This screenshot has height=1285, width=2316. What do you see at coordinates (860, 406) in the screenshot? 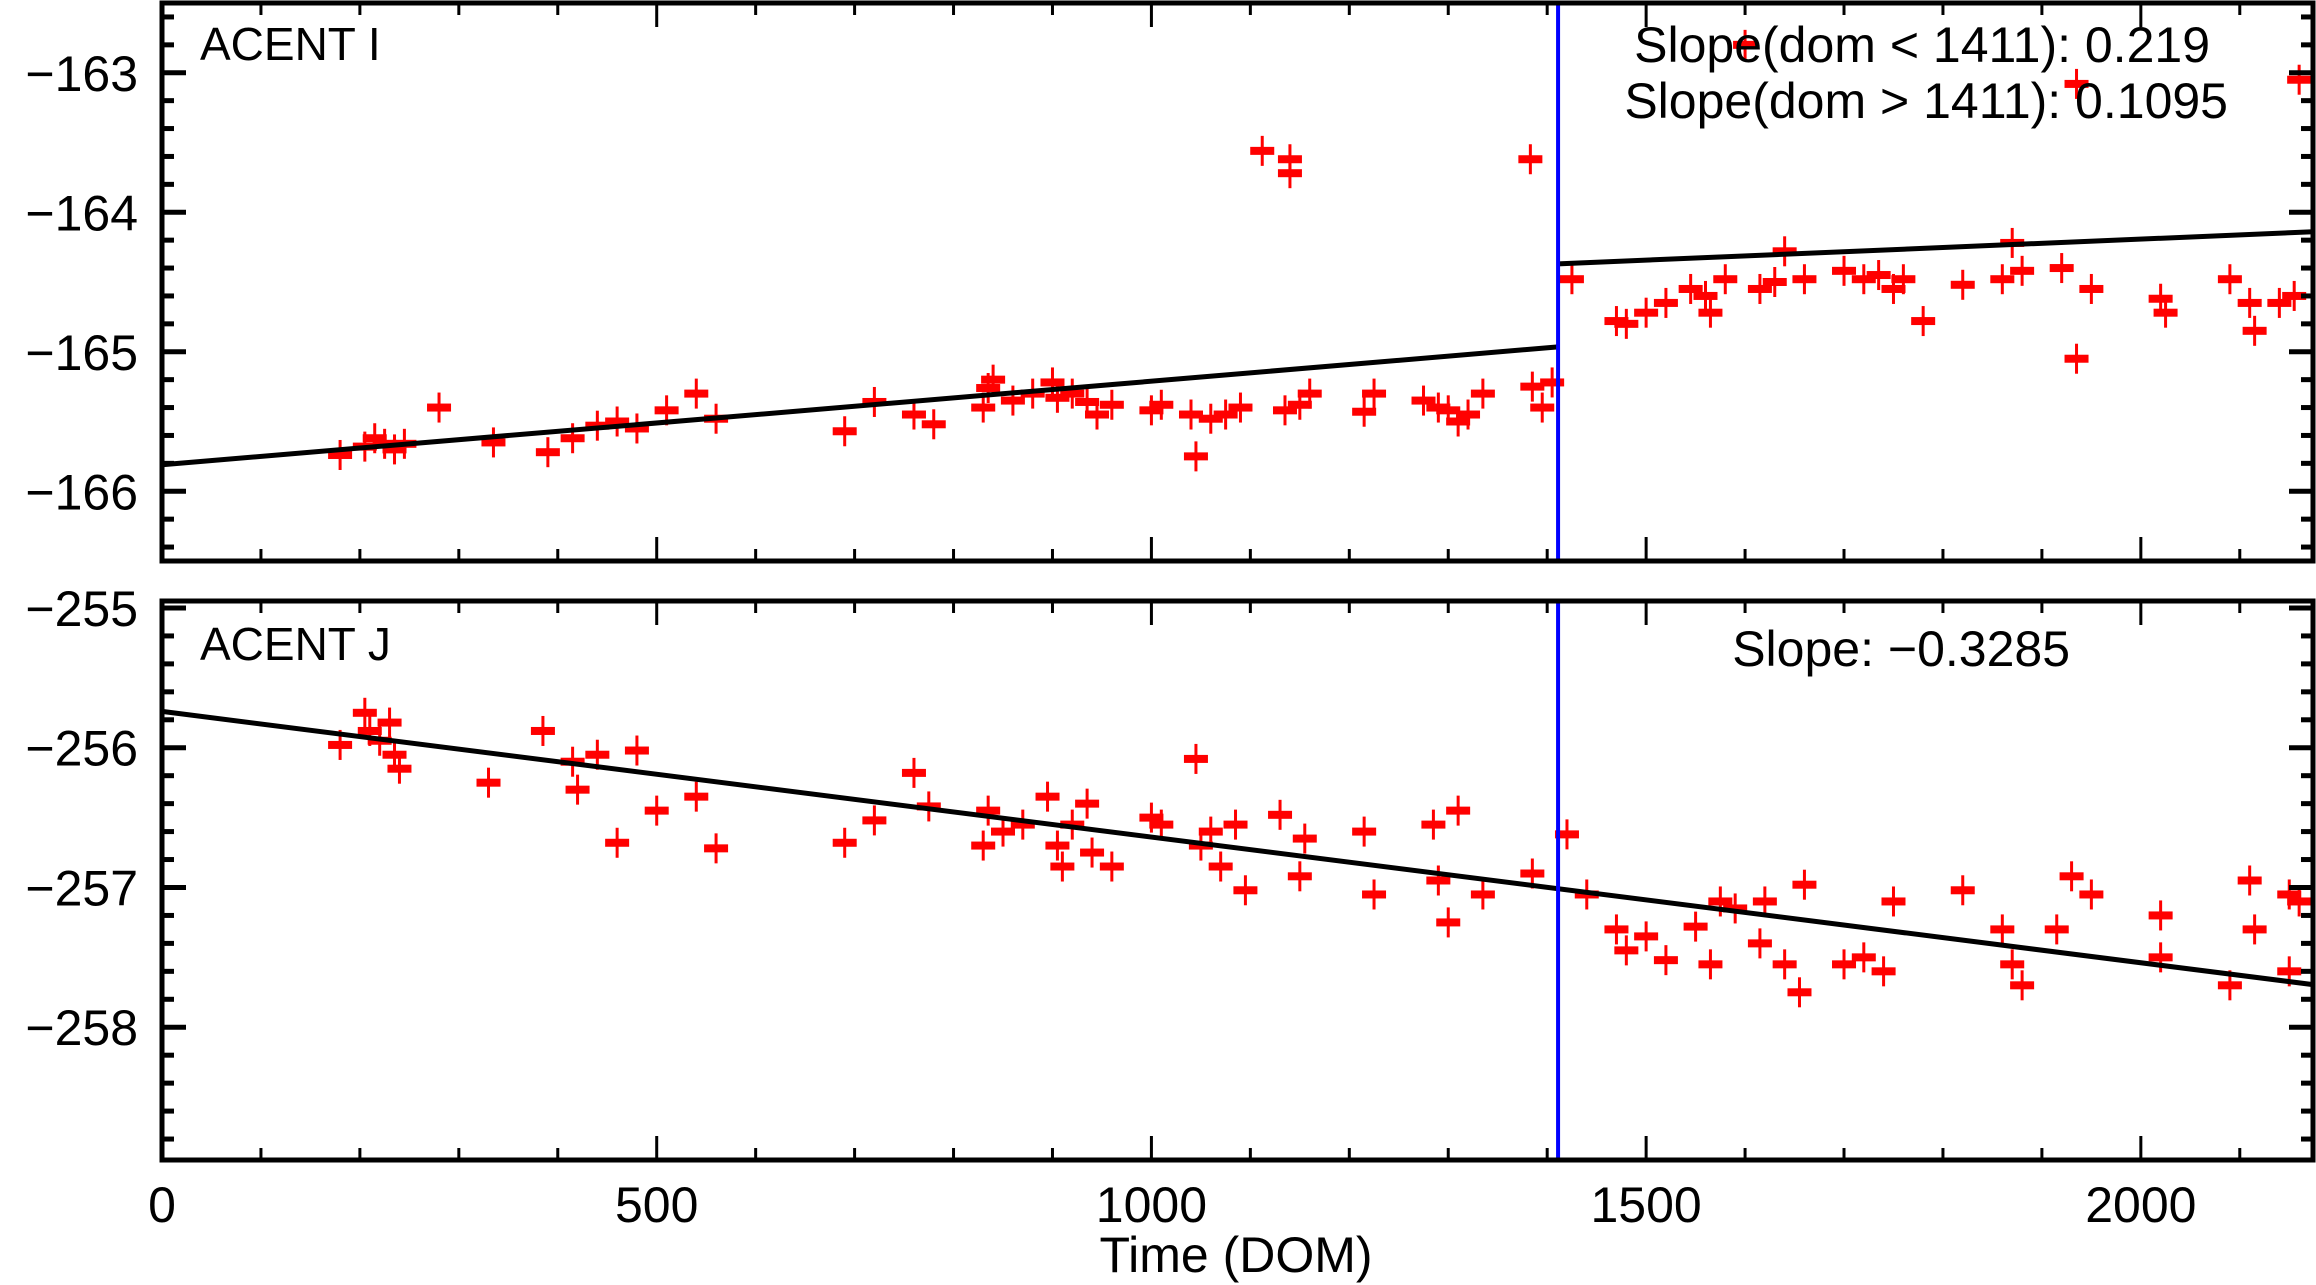
I see `fit-line` at bounding box center [860, 406].